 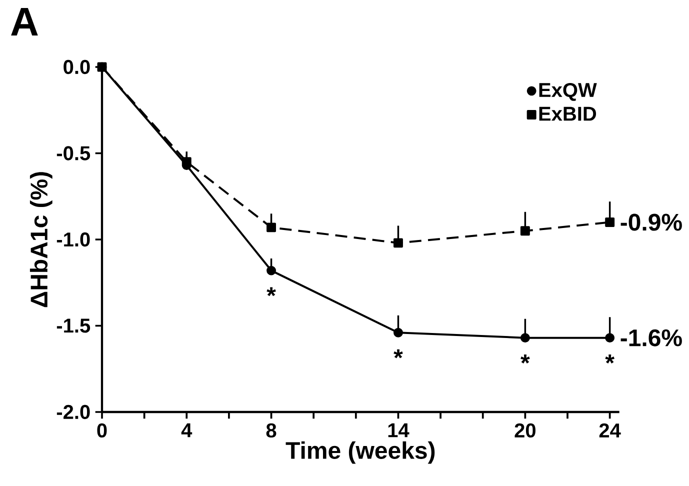 I want to click on x-tick-label: 0, so click(x=102, y=430).